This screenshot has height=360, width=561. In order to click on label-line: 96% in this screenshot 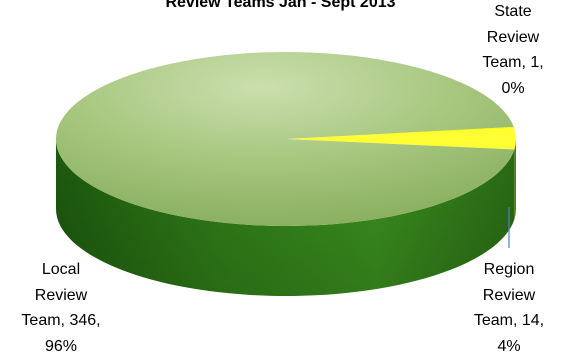, I will do `click(61, 346)`.